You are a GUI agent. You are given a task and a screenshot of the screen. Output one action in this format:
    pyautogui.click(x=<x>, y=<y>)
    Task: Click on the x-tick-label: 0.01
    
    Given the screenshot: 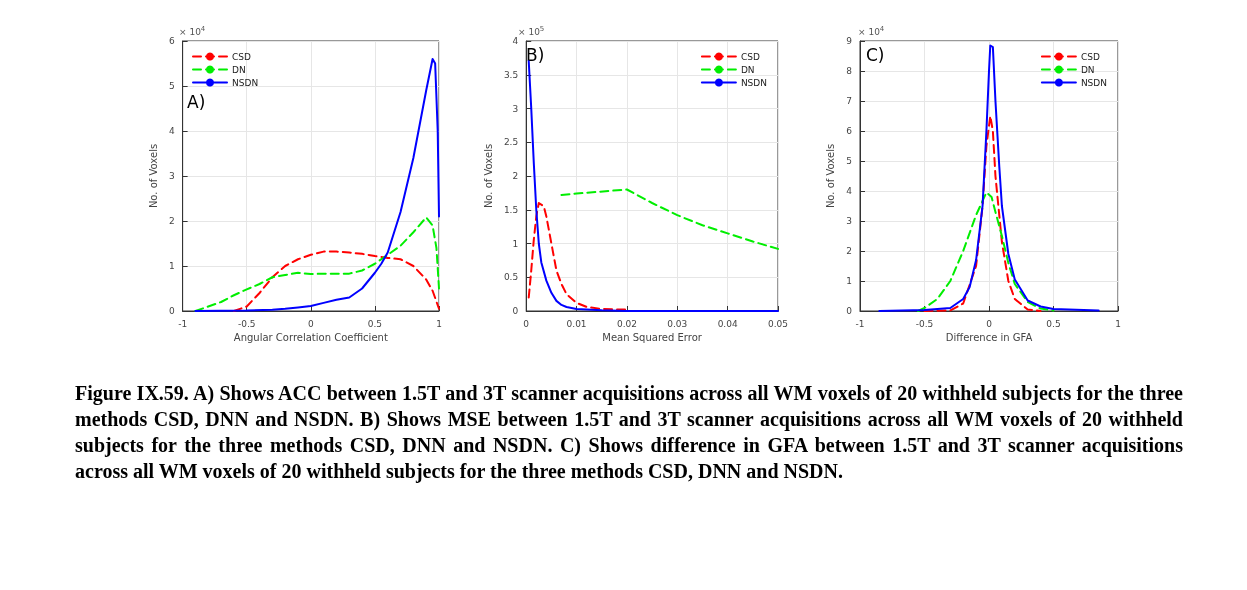 What is the action you would take?
    pyautogui.click(x=576, y=323)
    